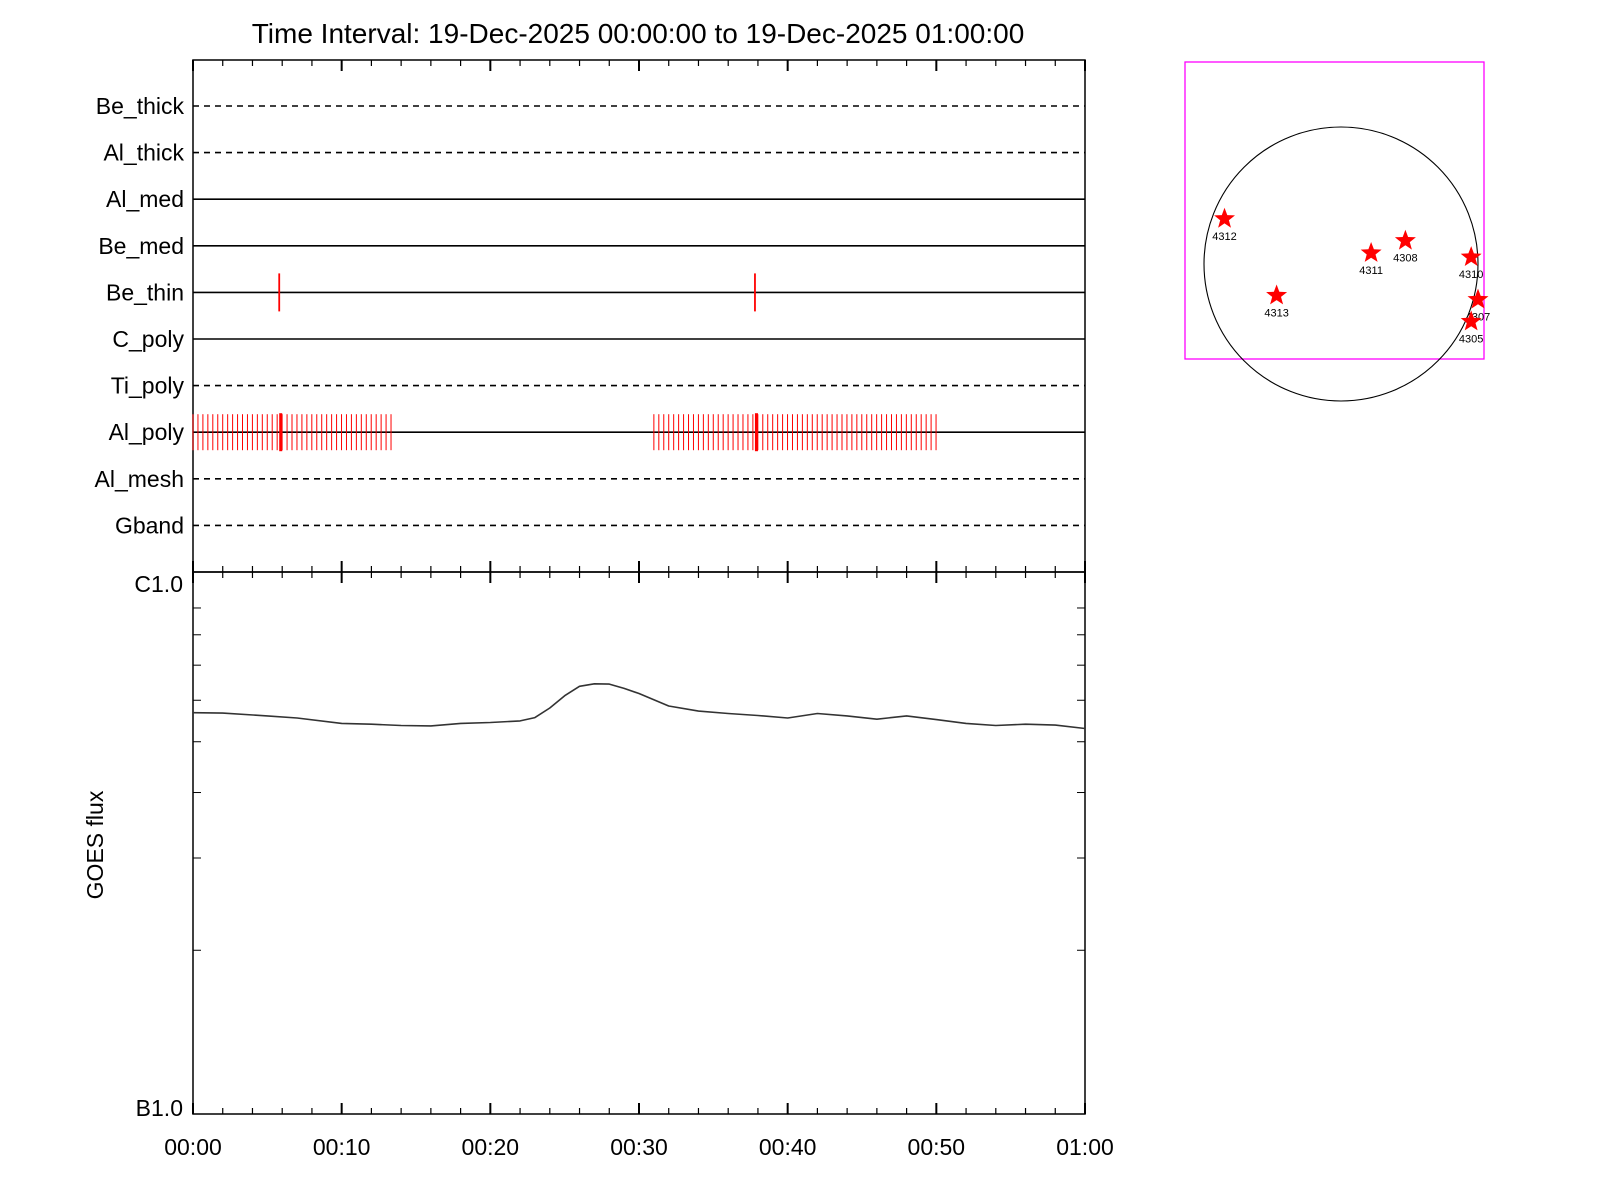 The width and height of the screenshot is (1600, 1200). What do you see at coordinates (1405, 259) in the screenshot?
I see `active-region-label: 4308` at bounding box center [1405, 259].